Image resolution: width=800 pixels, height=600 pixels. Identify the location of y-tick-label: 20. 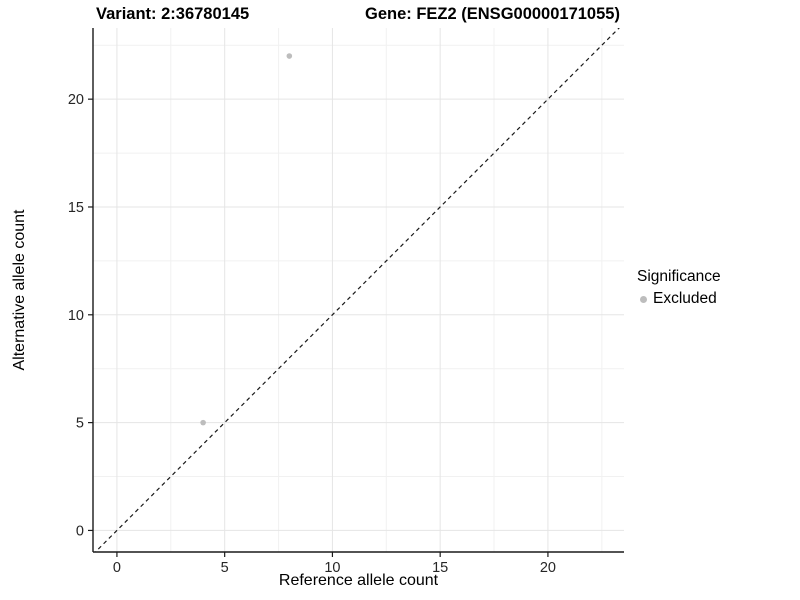
(76, 100).